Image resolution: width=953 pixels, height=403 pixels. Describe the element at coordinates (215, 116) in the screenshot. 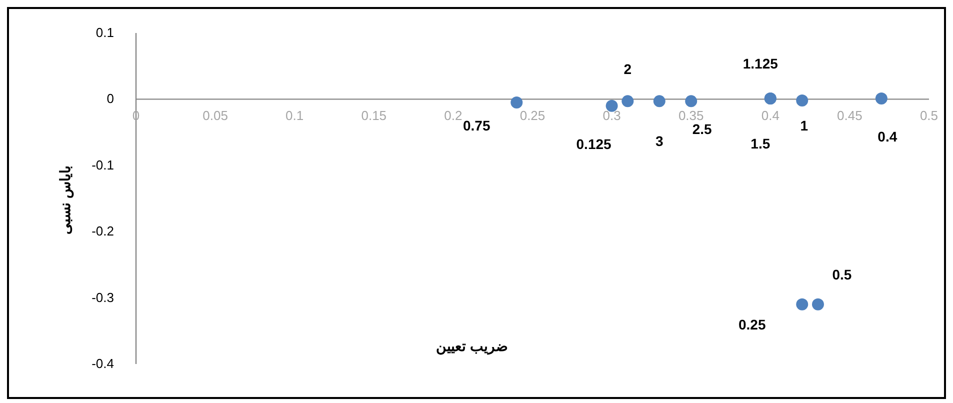

I see `x-tick-label: 0.05` at that location.